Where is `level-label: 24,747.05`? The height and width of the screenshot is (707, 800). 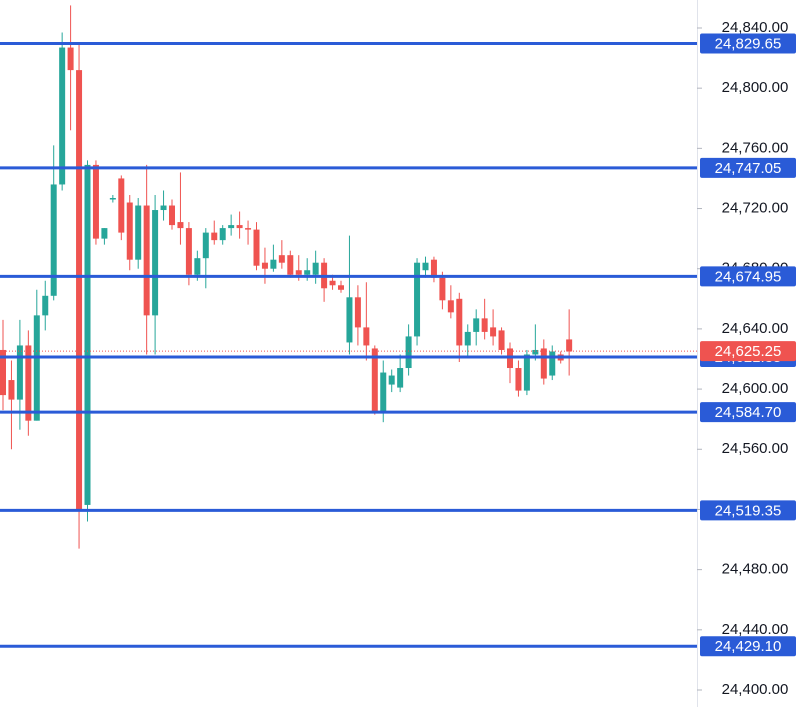
level-label: 24,747.05 is located at coordinates (748, 168).